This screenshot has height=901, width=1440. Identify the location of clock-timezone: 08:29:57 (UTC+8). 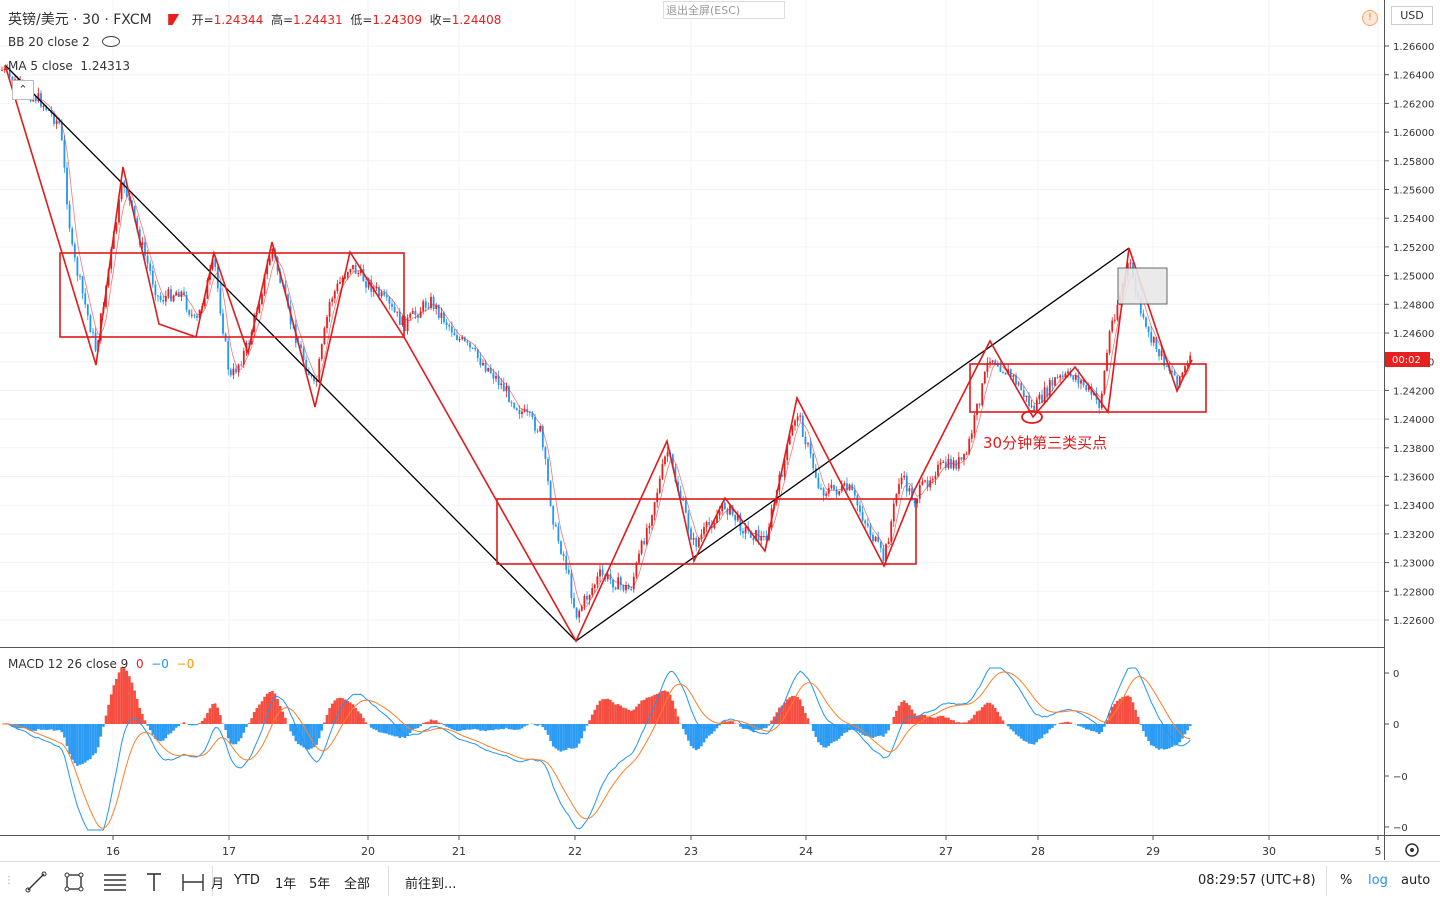
(1257, 880).